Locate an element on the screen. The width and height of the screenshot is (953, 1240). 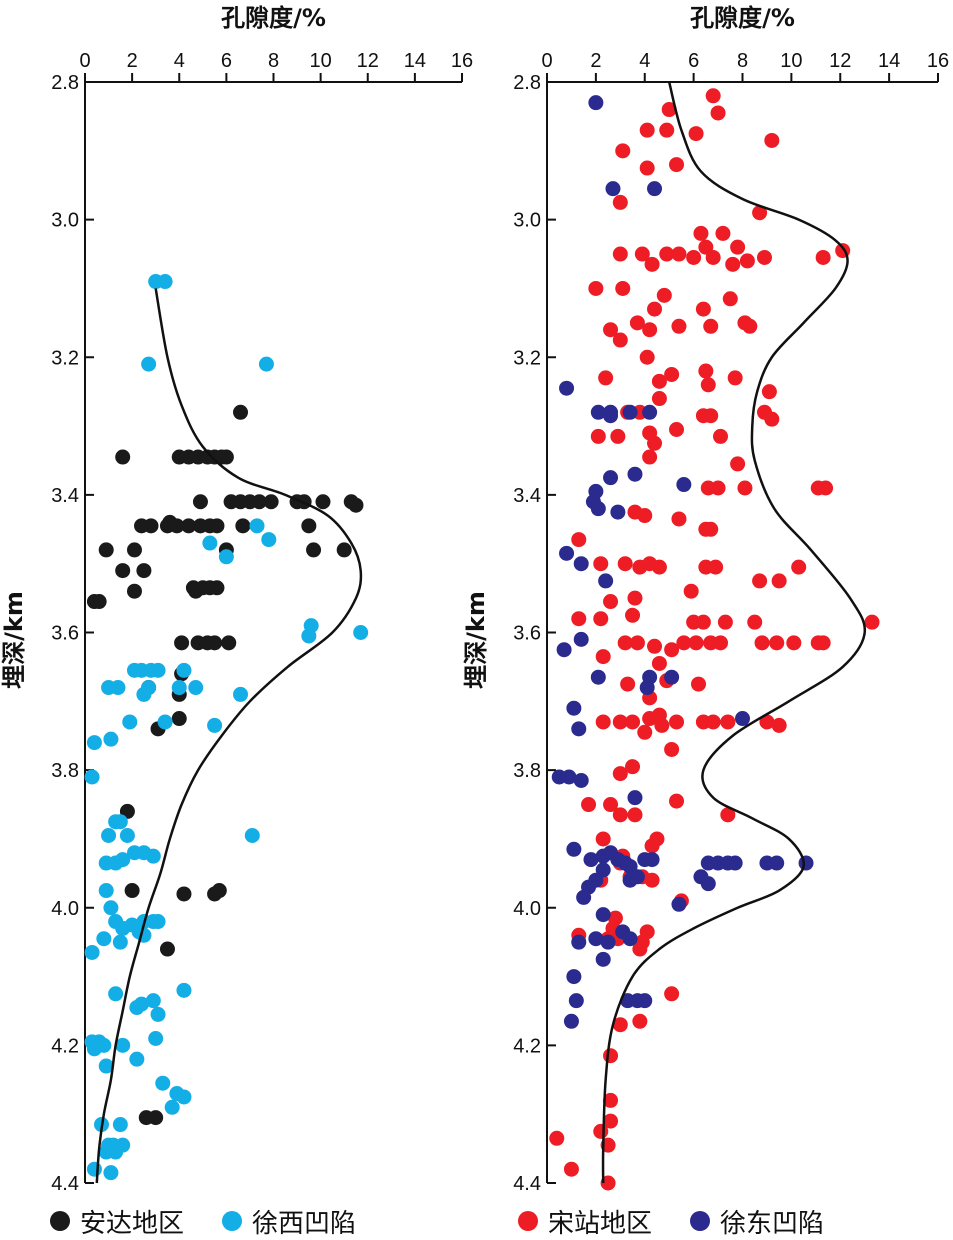
y-tick-label-right-2: 3.2 is located at coordinates (527, 358).